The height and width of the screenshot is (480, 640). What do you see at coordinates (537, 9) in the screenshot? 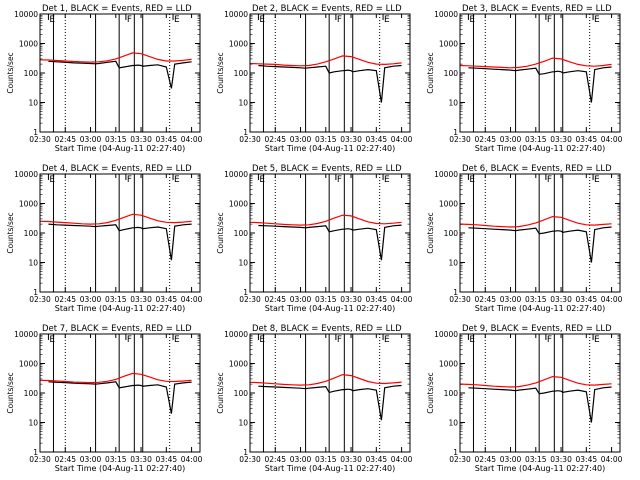
I see `panel-title: Det 3, BLACK = Events, RED = LLD` at bounding box center [537, 9].